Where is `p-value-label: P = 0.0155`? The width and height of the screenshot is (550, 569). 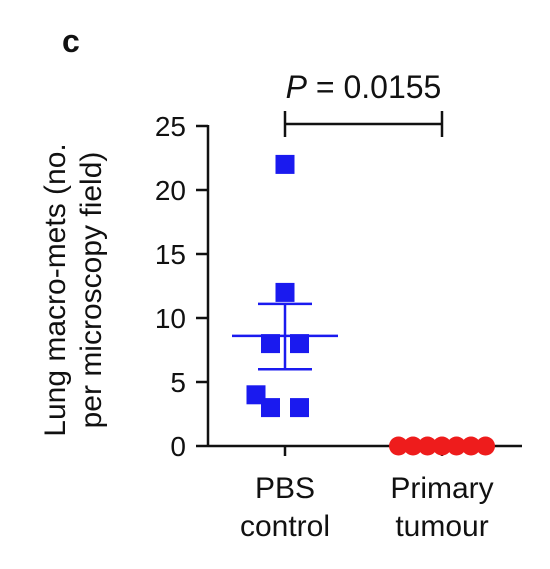
p-value-label: P = 0.0155 is located at coordinates (364, 87).